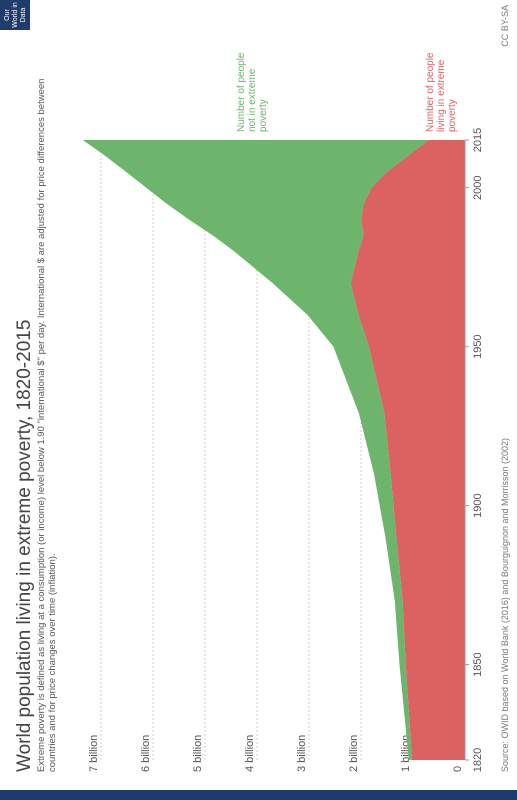 The image size is (517, 800). I want to click on logo: Our World in Data, so click(15, 15).